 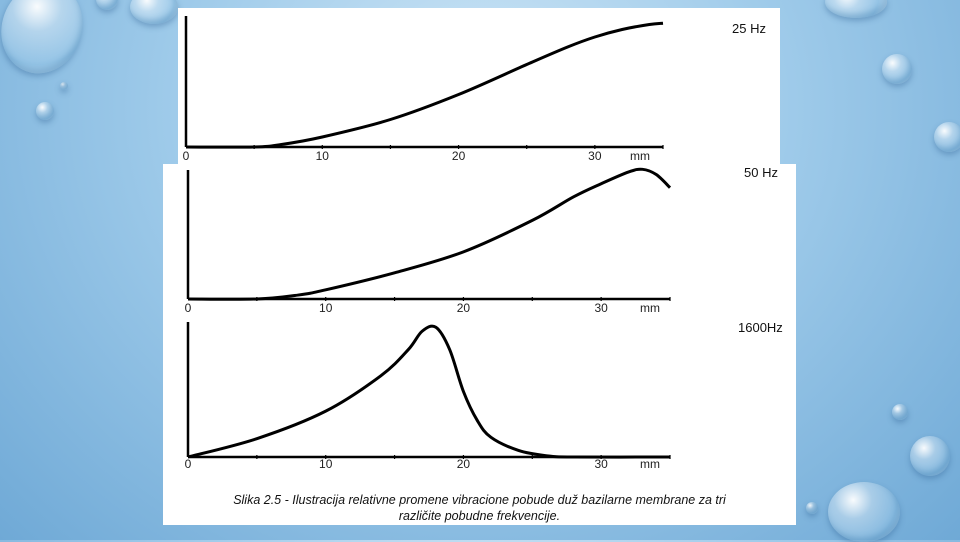 What do you see at coordinates (761, 172) in the screenshot?
I see `label-50hz: 50 Hz` at bounding box center [761, 172].